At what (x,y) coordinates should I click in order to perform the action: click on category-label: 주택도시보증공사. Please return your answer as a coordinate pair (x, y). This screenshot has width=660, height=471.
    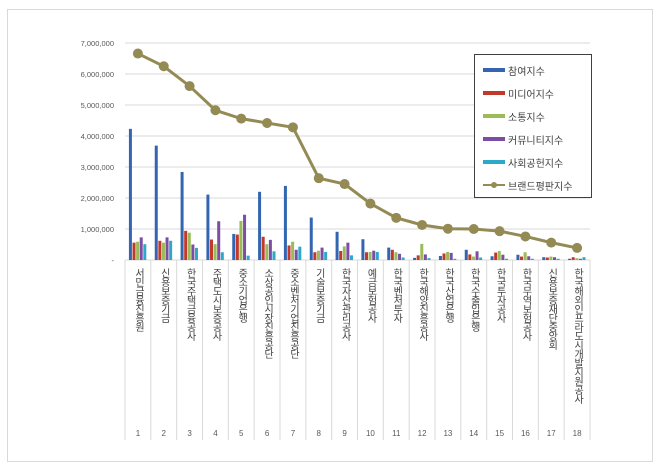
    Looking at the image, I should click on (216, 305).